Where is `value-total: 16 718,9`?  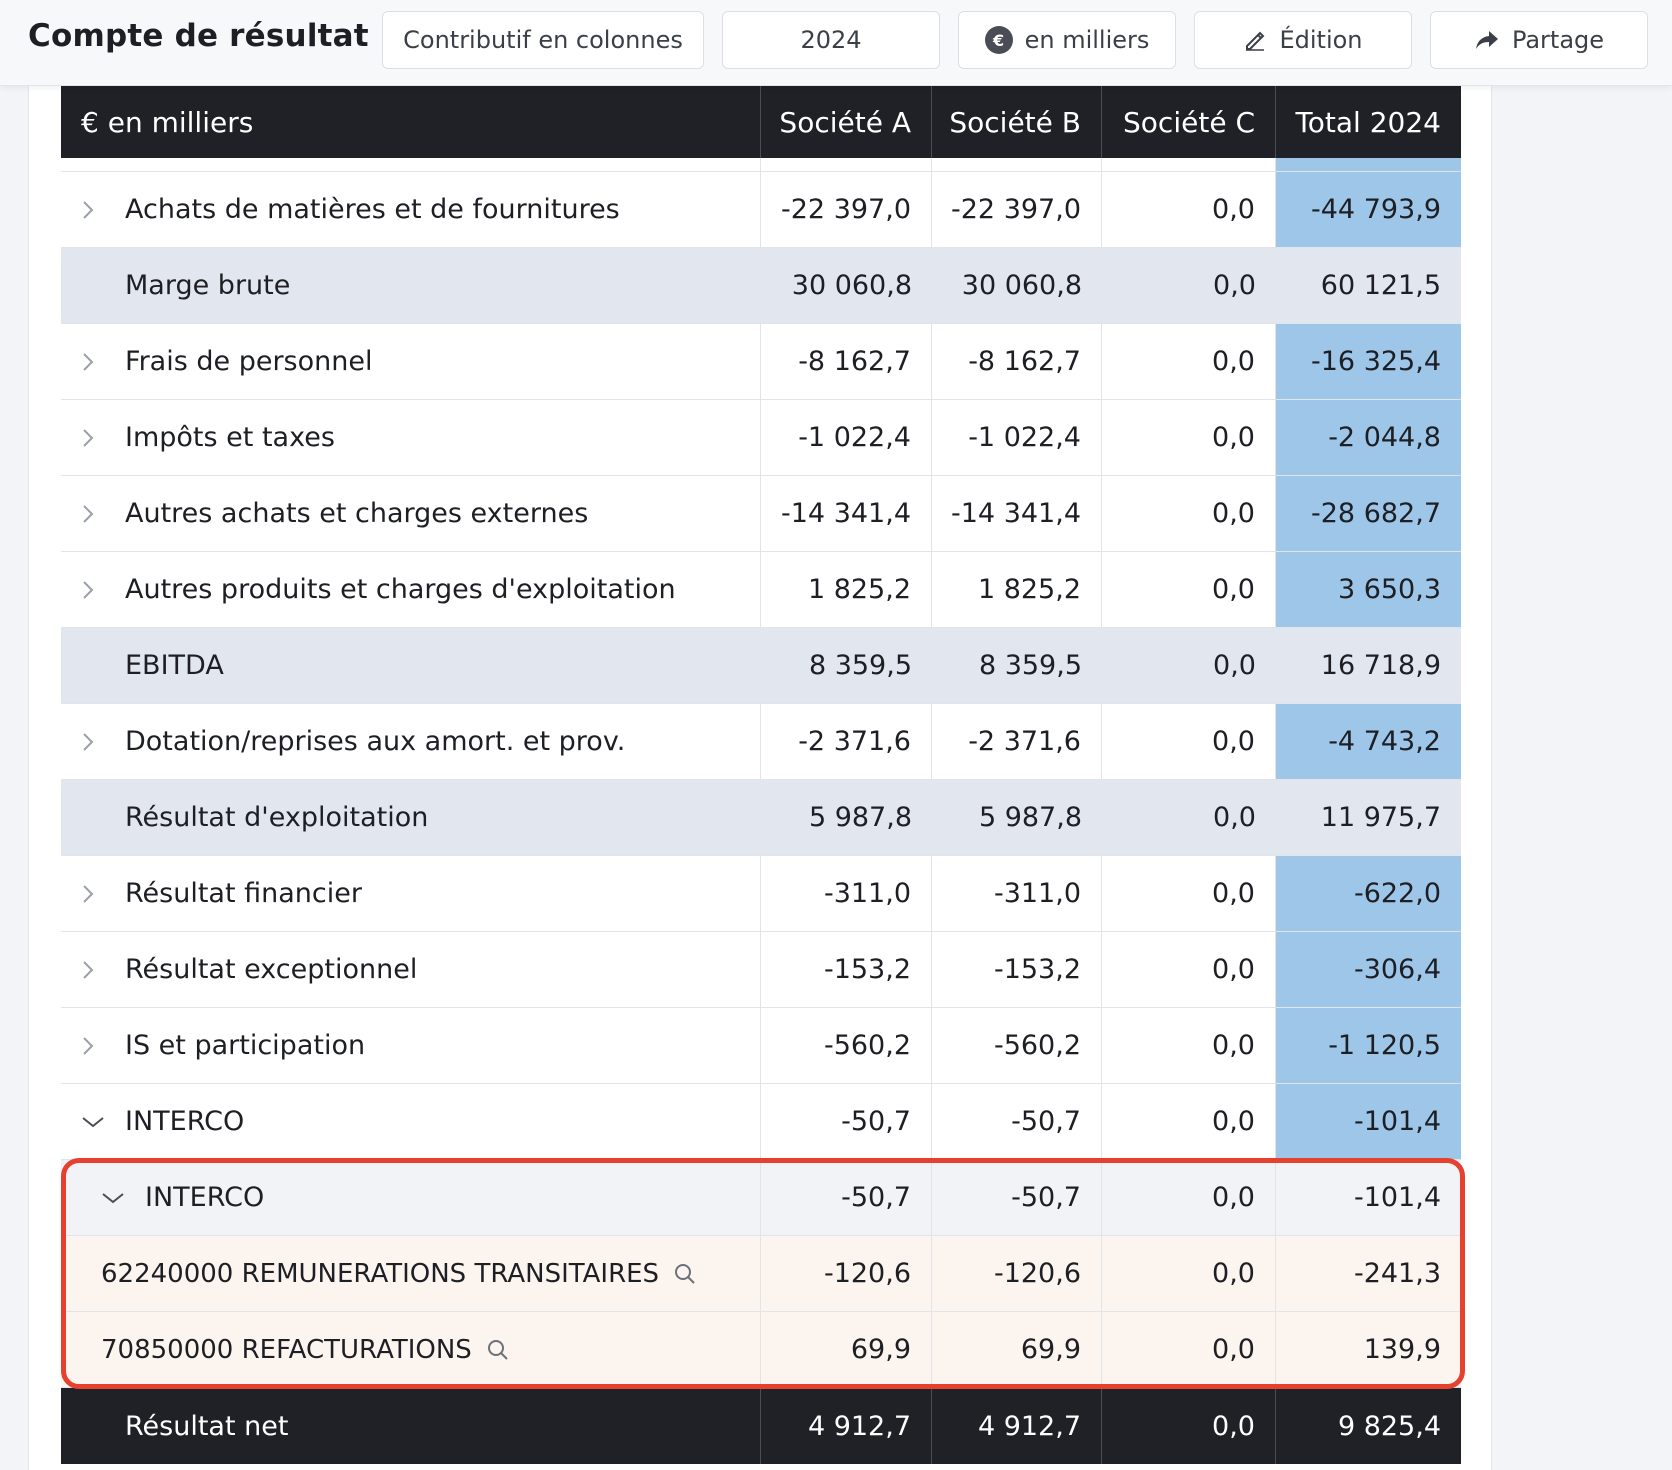 value-total: 16 718,9 is located at coordinates (1380, 665).